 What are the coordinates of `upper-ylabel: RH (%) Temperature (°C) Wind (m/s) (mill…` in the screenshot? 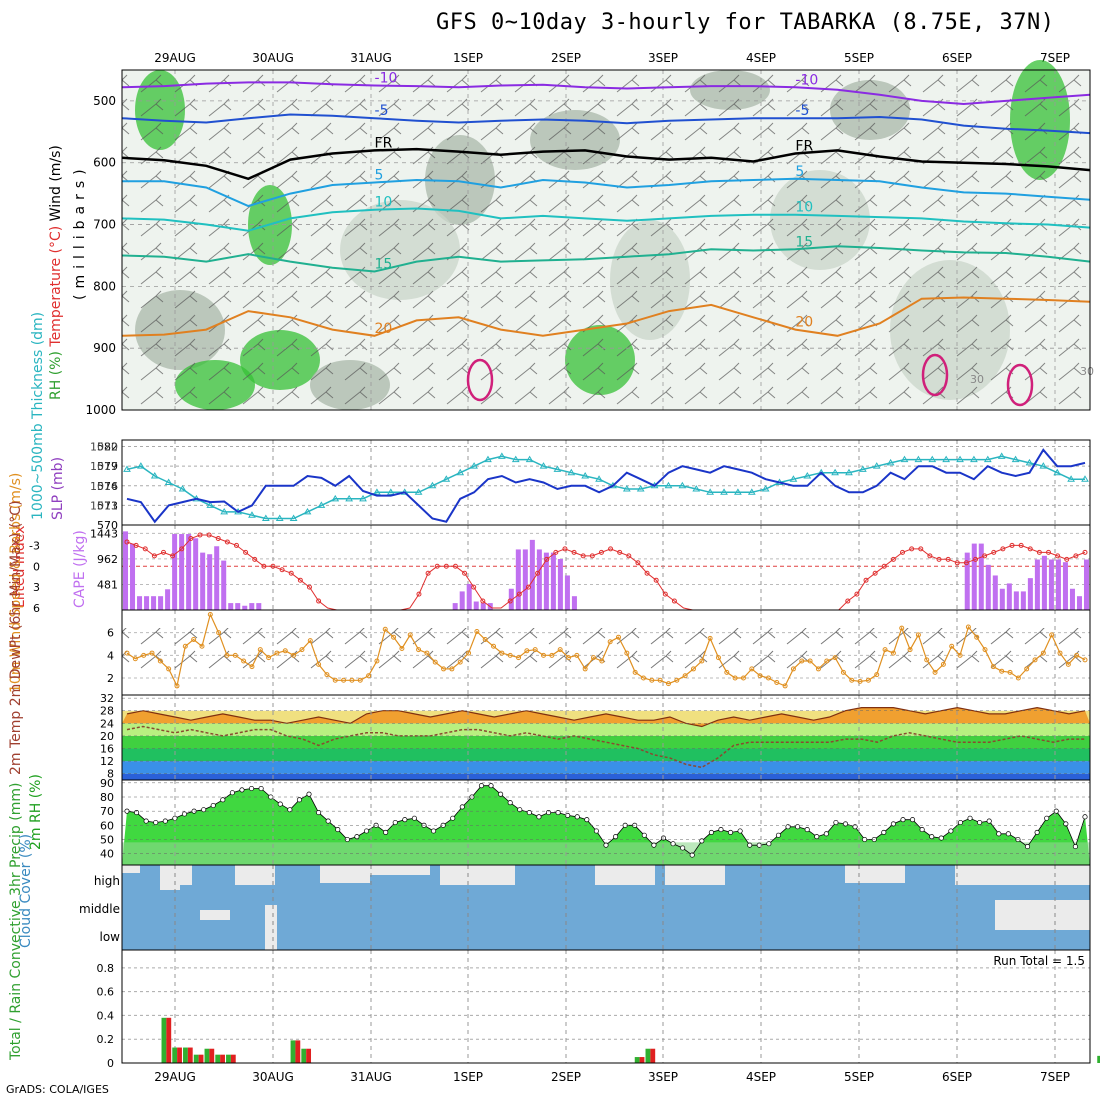 It's located at (68, 272).